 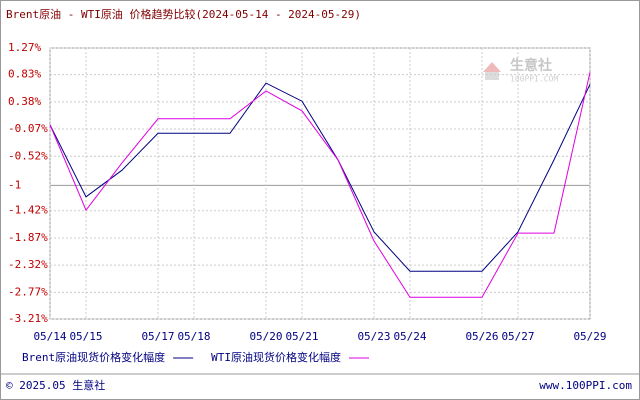 I want to click on x-tick-label: 05/20, so click(x=265, y=336).